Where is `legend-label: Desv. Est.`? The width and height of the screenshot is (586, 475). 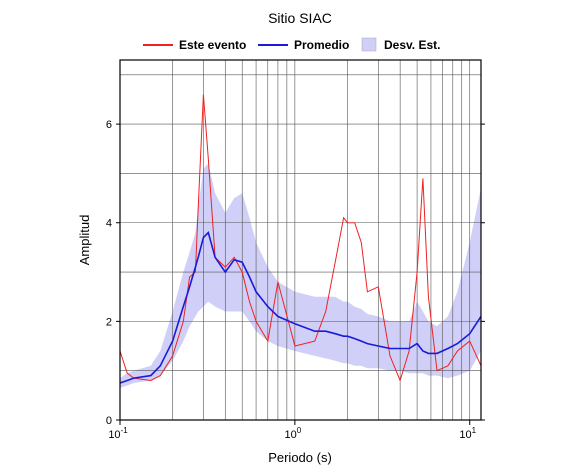
legend-label: Desv. Est. is located at coordinates (412, 45).